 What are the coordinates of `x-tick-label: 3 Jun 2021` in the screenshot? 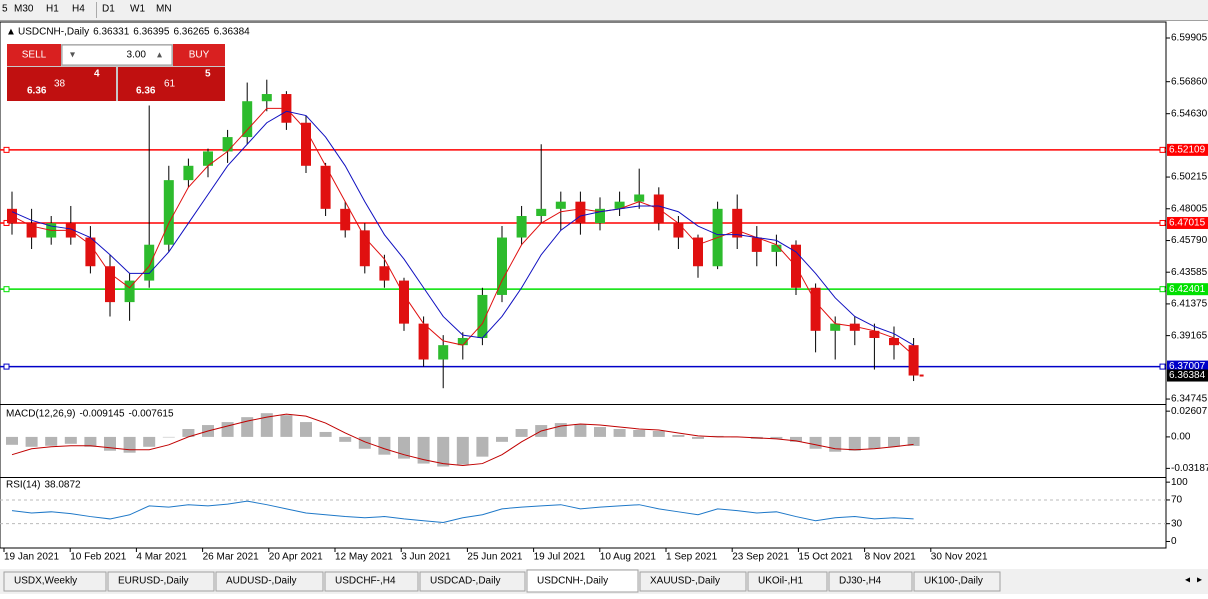 It's located at (426, 557).